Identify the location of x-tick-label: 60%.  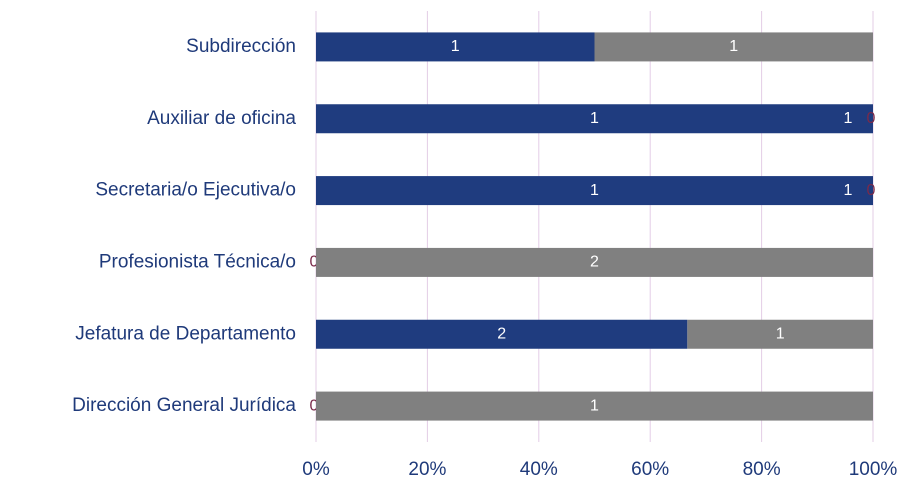
(650, 469).